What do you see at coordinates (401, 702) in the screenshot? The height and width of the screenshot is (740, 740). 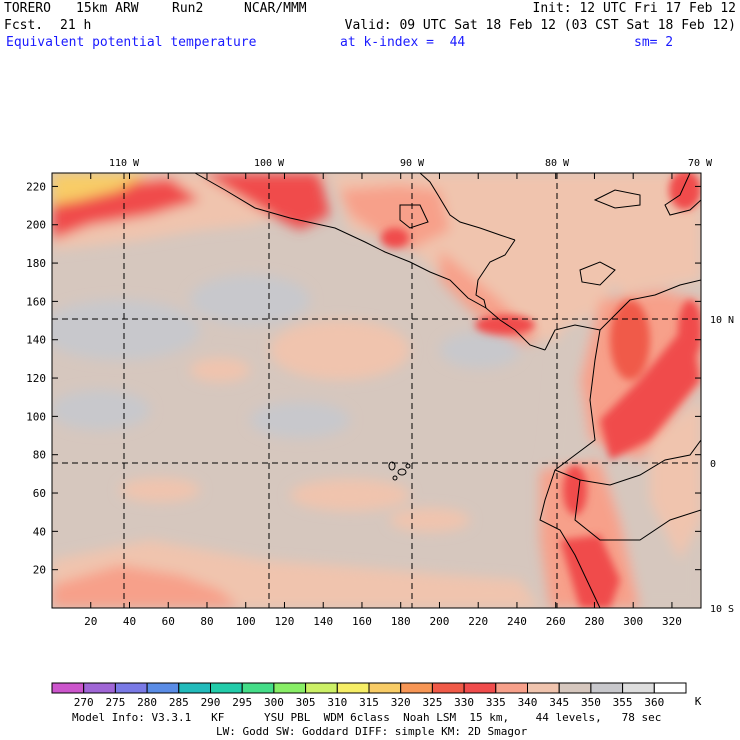 I see `colorbar-level-label: 320` at bounding box center [401, 702].